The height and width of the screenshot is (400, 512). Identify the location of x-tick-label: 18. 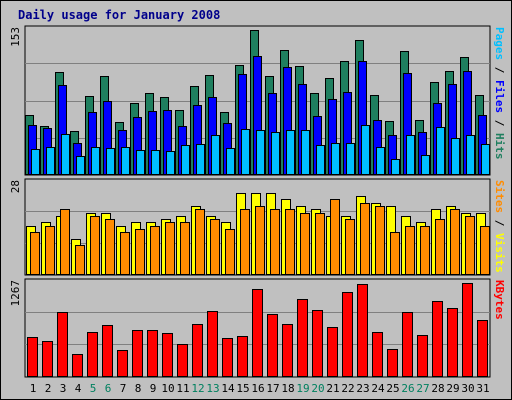
(287, 388).